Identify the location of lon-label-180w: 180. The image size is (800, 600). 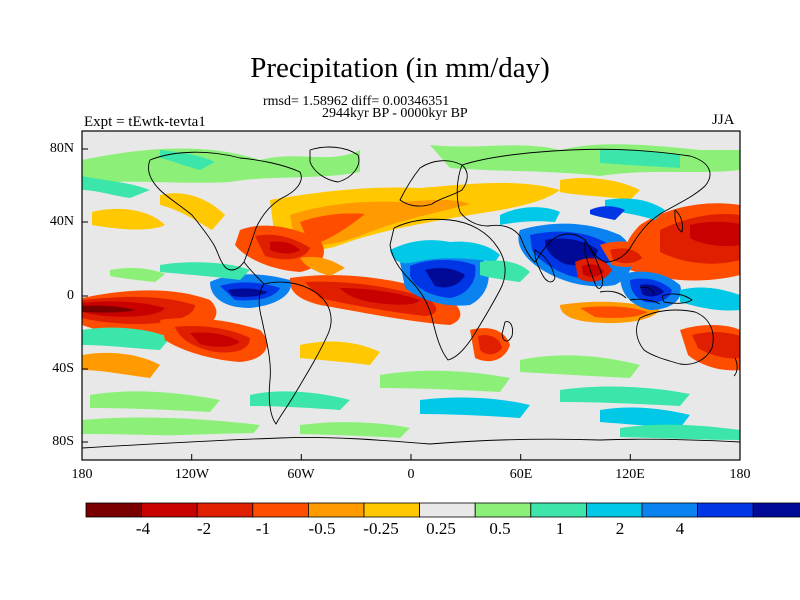
(82, 474).